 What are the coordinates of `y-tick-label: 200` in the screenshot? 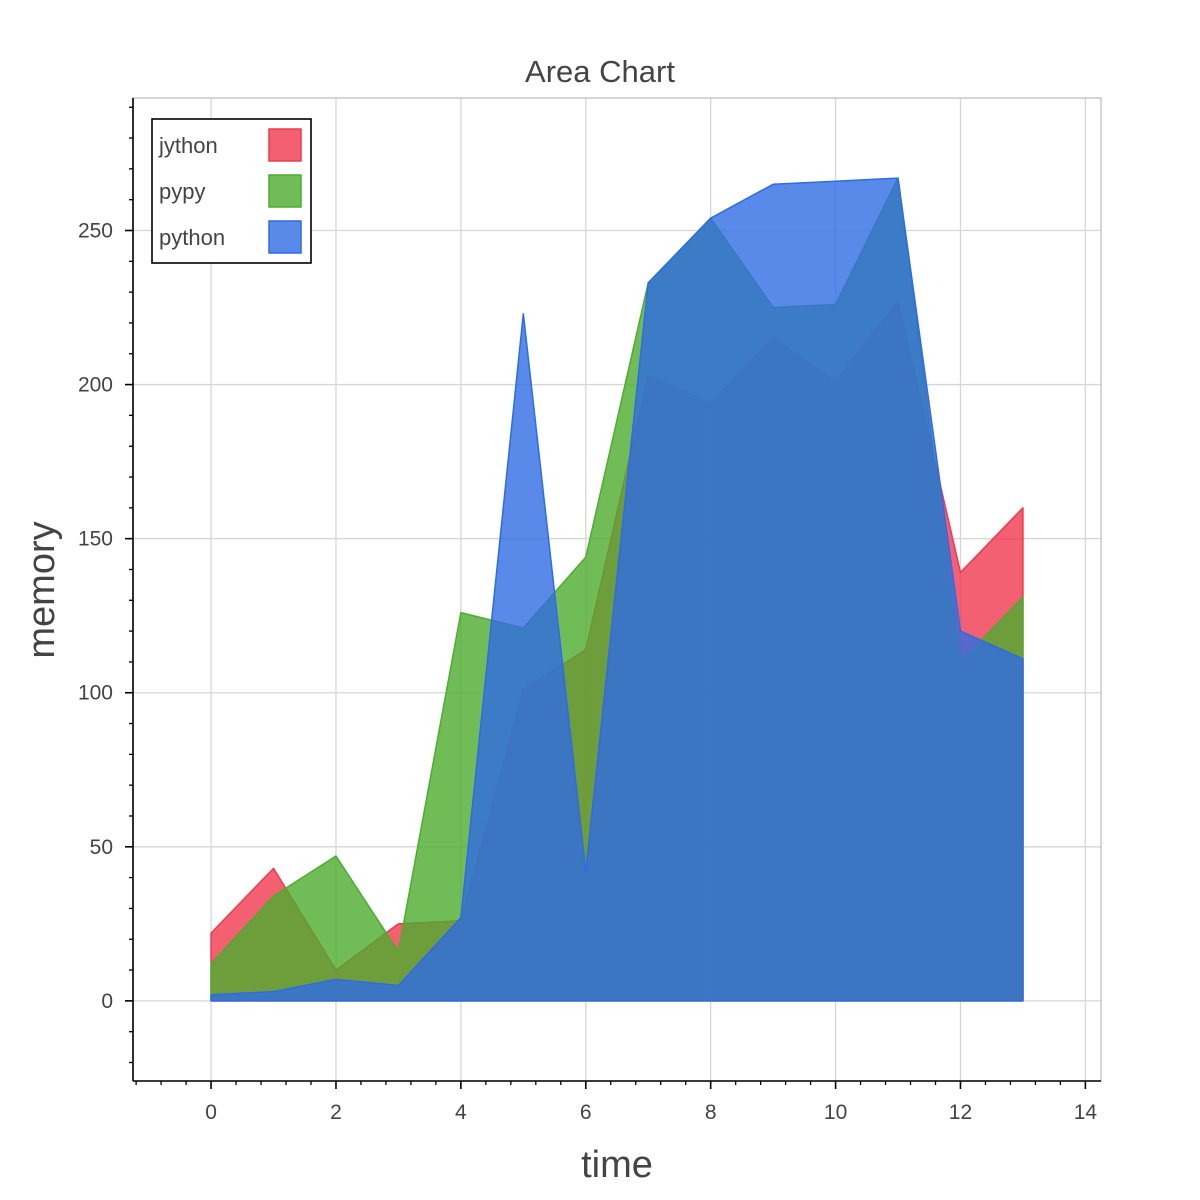 It's located at (95, 385).